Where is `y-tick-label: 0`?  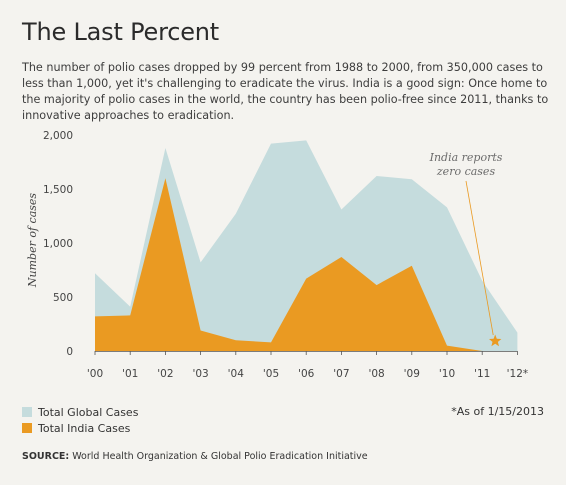
y-tick-label: 0 is located at coordinates (69, 352).